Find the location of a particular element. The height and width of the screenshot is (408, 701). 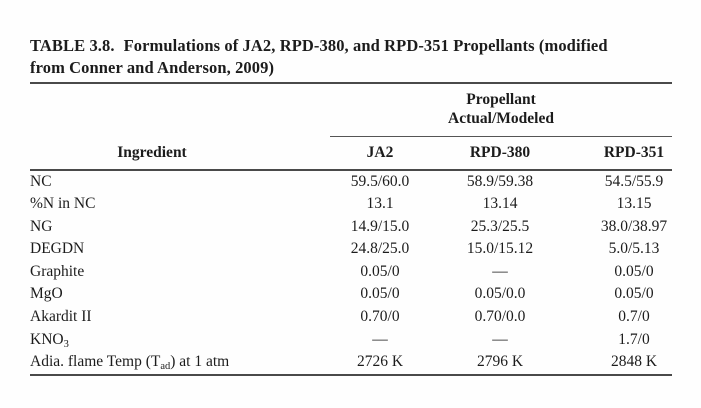

spanner-line-1: Propellant is located at coordinates (501, 99).